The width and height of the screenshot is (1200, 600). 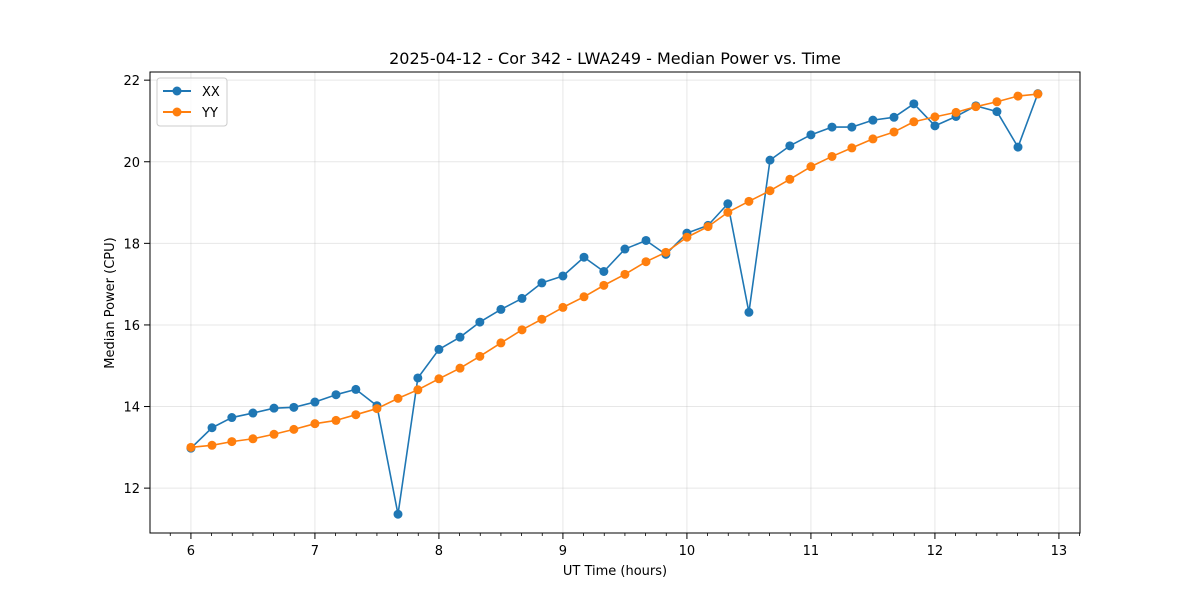 I want to click on y-tick-label: 14, so click(x=131, y=408).